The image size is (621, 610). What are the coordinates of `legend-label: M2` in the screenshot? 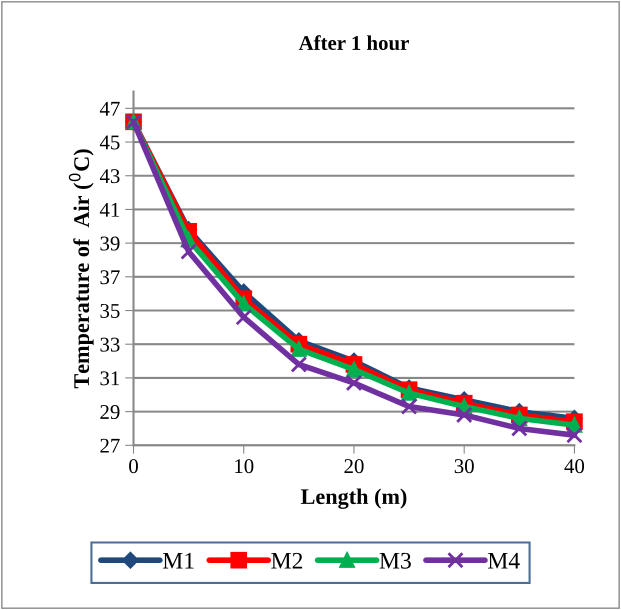 It's located at (286, 560).